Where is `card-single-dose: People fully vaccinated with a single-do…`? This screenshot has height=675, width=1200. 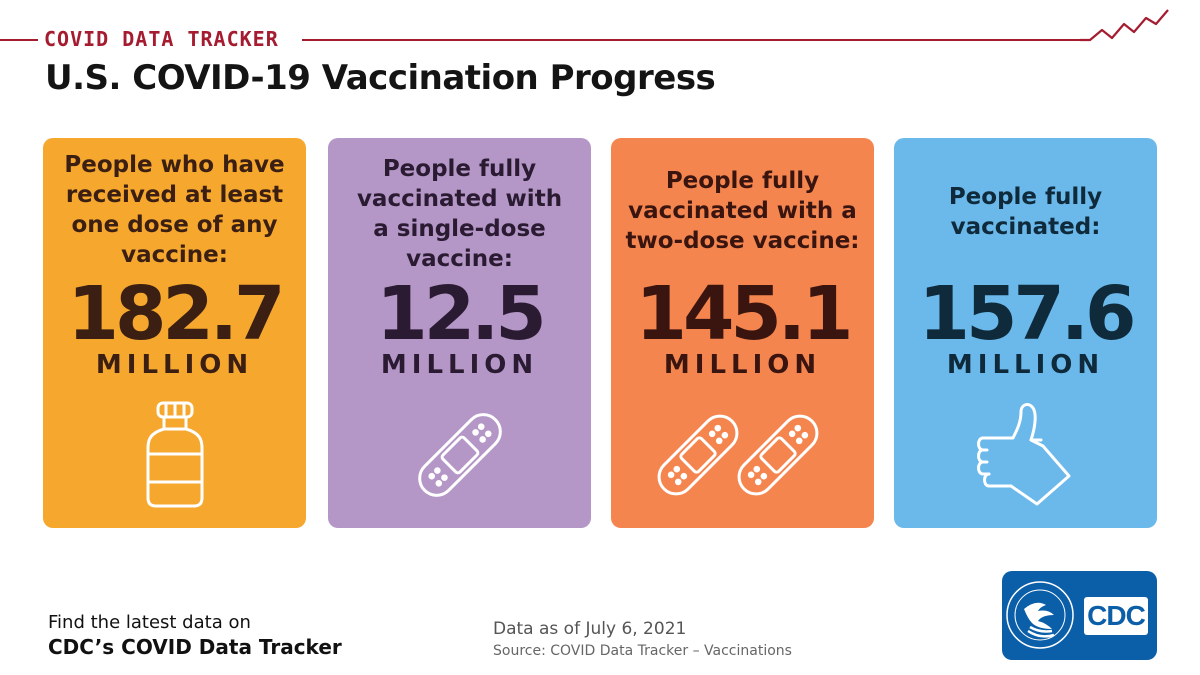
card-single-dose: People fully vaccinated with a single-do… is located at coordinates (459, 333).